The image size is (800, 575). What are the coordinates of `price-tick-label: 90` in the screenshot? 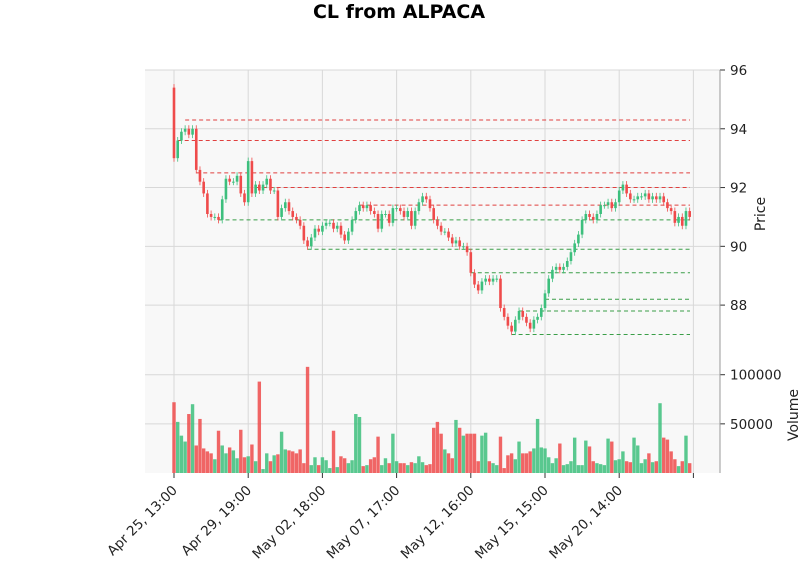 It's located at (738, 247).